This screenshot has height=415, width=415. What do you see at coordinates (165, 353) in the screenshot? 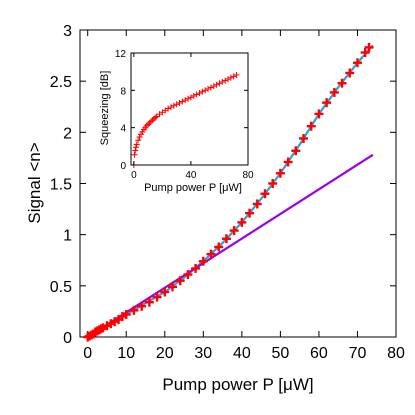
I see `main-x-tick-label: 20` at bounding box center [165, 353].